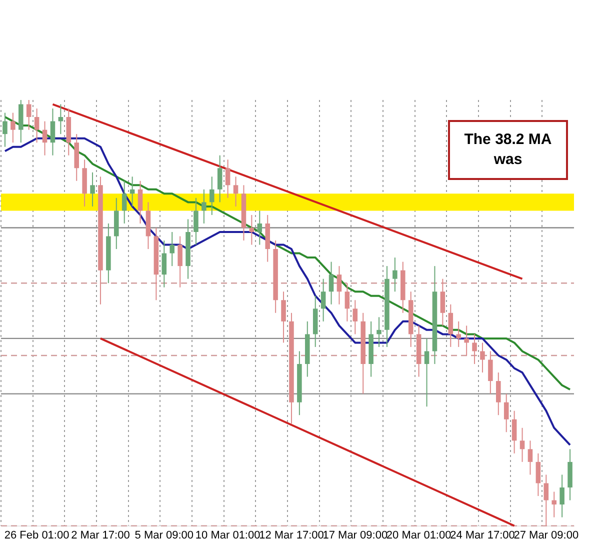 The height and width of the screenshot is (545, 600). Describe the element at coordinates (291, 535) in the screenshot. I see `x-tick-label: 12 Mar 17:00` at that location.